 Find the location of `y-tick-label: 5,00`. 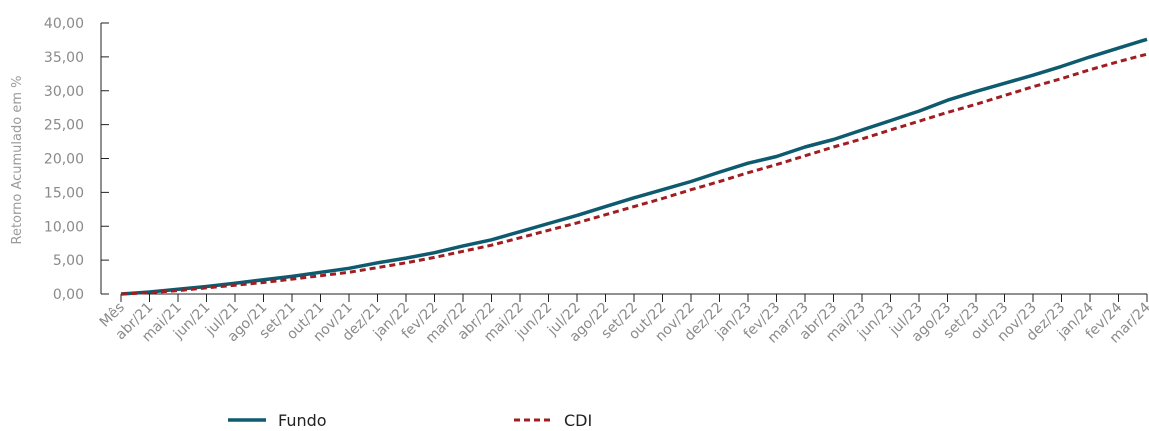

y-tick-label: 5,00 is located at coordinates (68, 261).